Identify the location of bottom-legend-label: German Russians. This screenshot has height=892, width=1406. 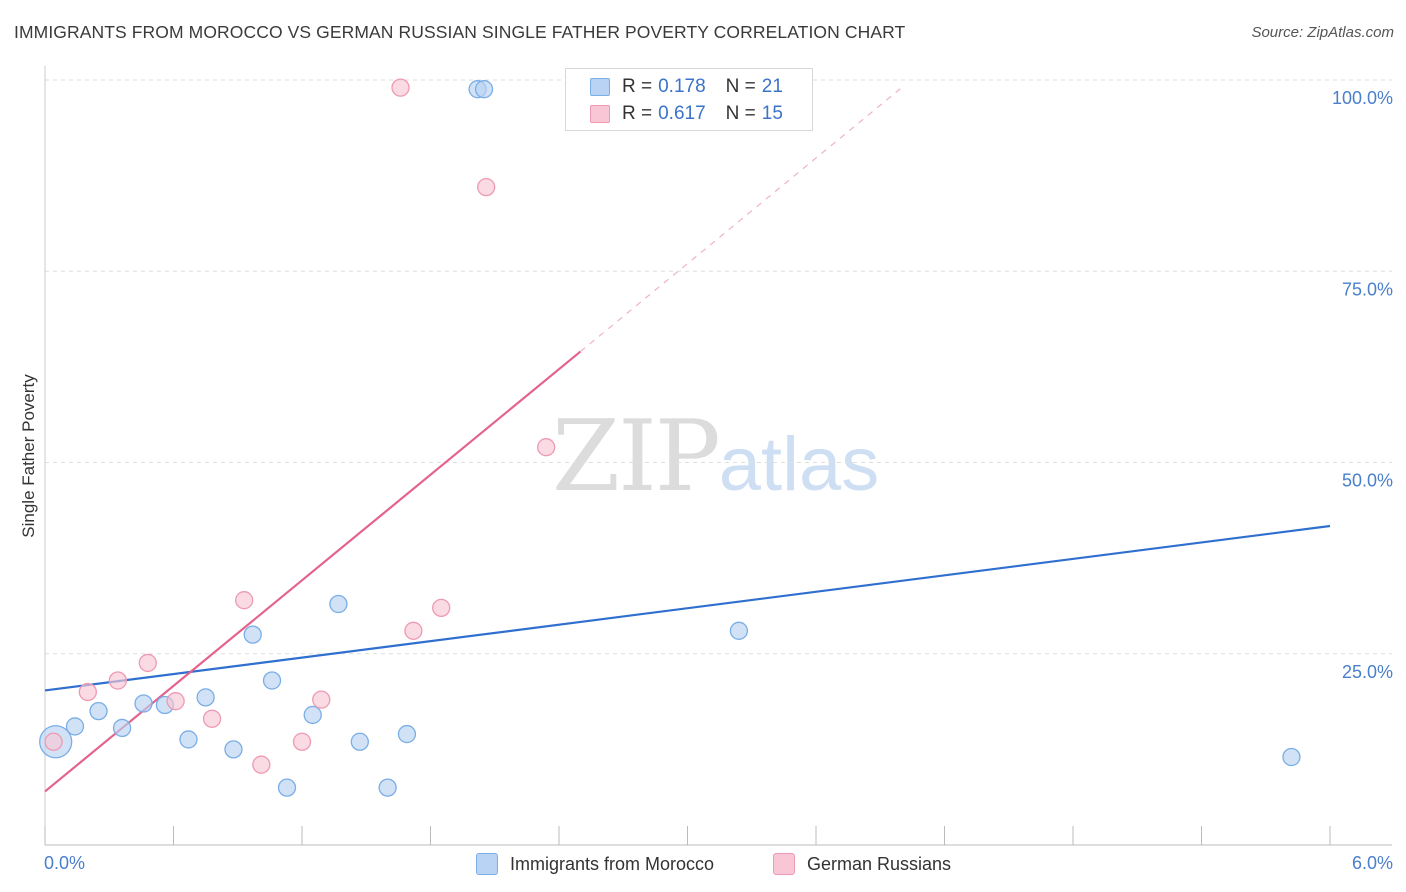
(879, 863).